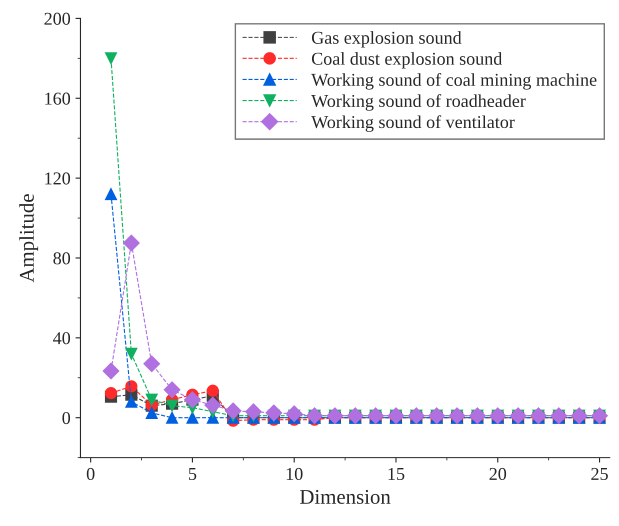 The image size is (619, 526). I want to click on y-tick-label: 120, so click(57, 178).